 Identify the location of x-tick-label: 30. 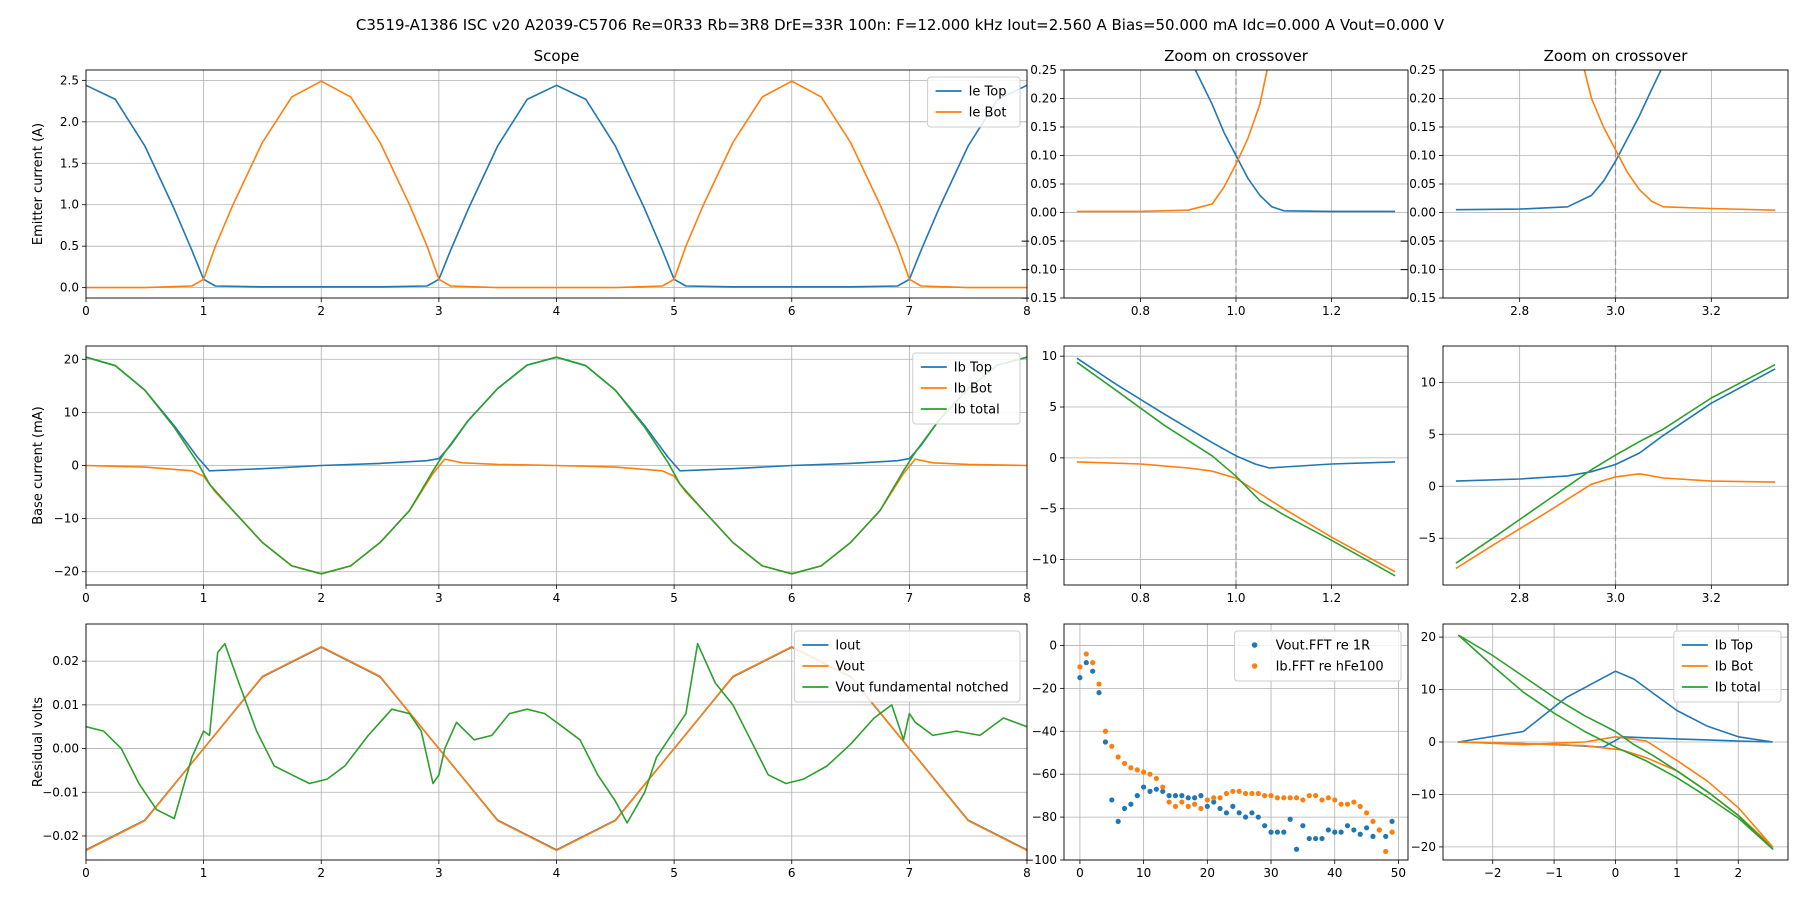
(1270, 873).